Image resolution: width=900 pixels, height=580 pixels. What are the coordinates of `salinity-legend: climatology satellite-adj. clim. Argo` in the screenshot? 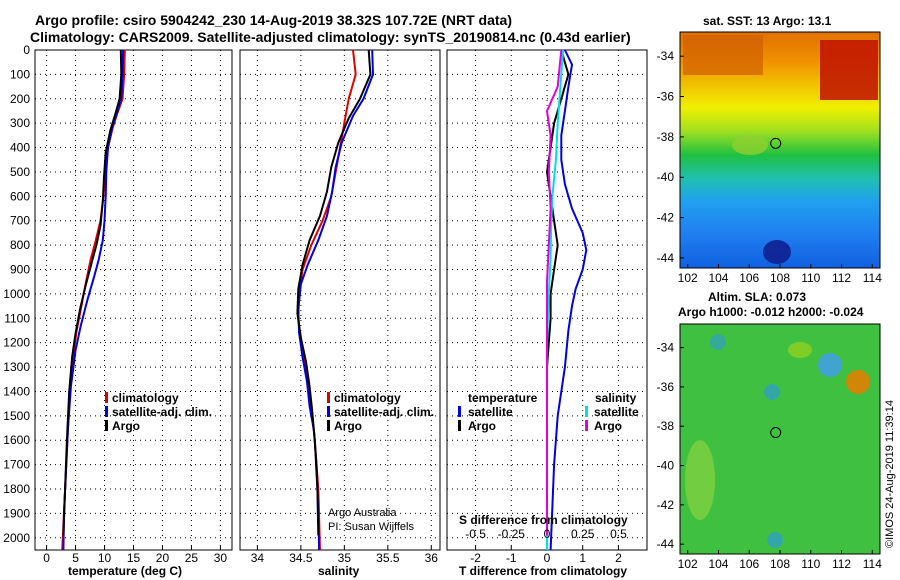 It's located at (380, 412).